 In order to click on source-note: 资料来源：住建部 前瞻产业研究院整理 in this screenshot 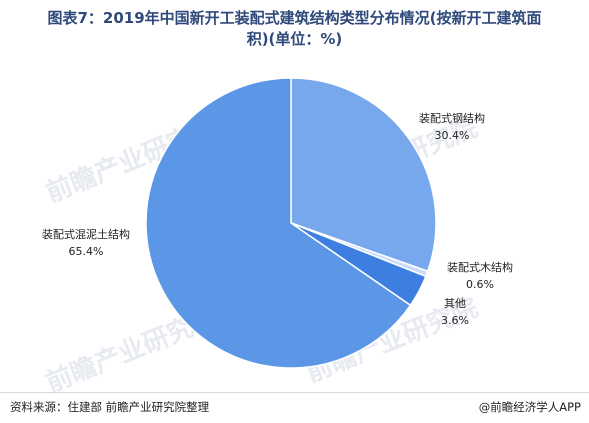, I will do `click(110, 407)`.